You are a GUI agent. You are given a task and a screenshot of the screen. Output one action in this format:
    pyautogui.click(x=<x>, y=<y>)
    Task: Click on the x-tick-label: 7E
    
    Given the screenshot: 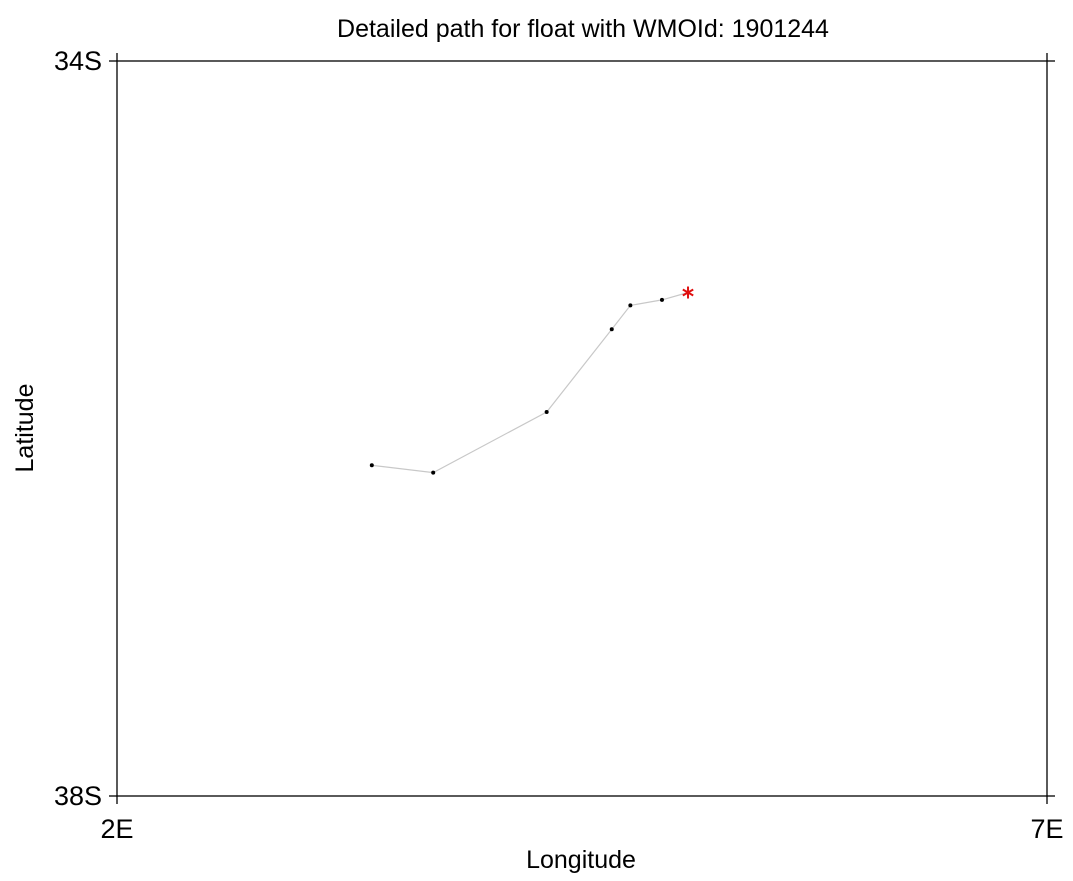 What is the action you would take?
    pyautogui.click(x=1046, y=829)
    